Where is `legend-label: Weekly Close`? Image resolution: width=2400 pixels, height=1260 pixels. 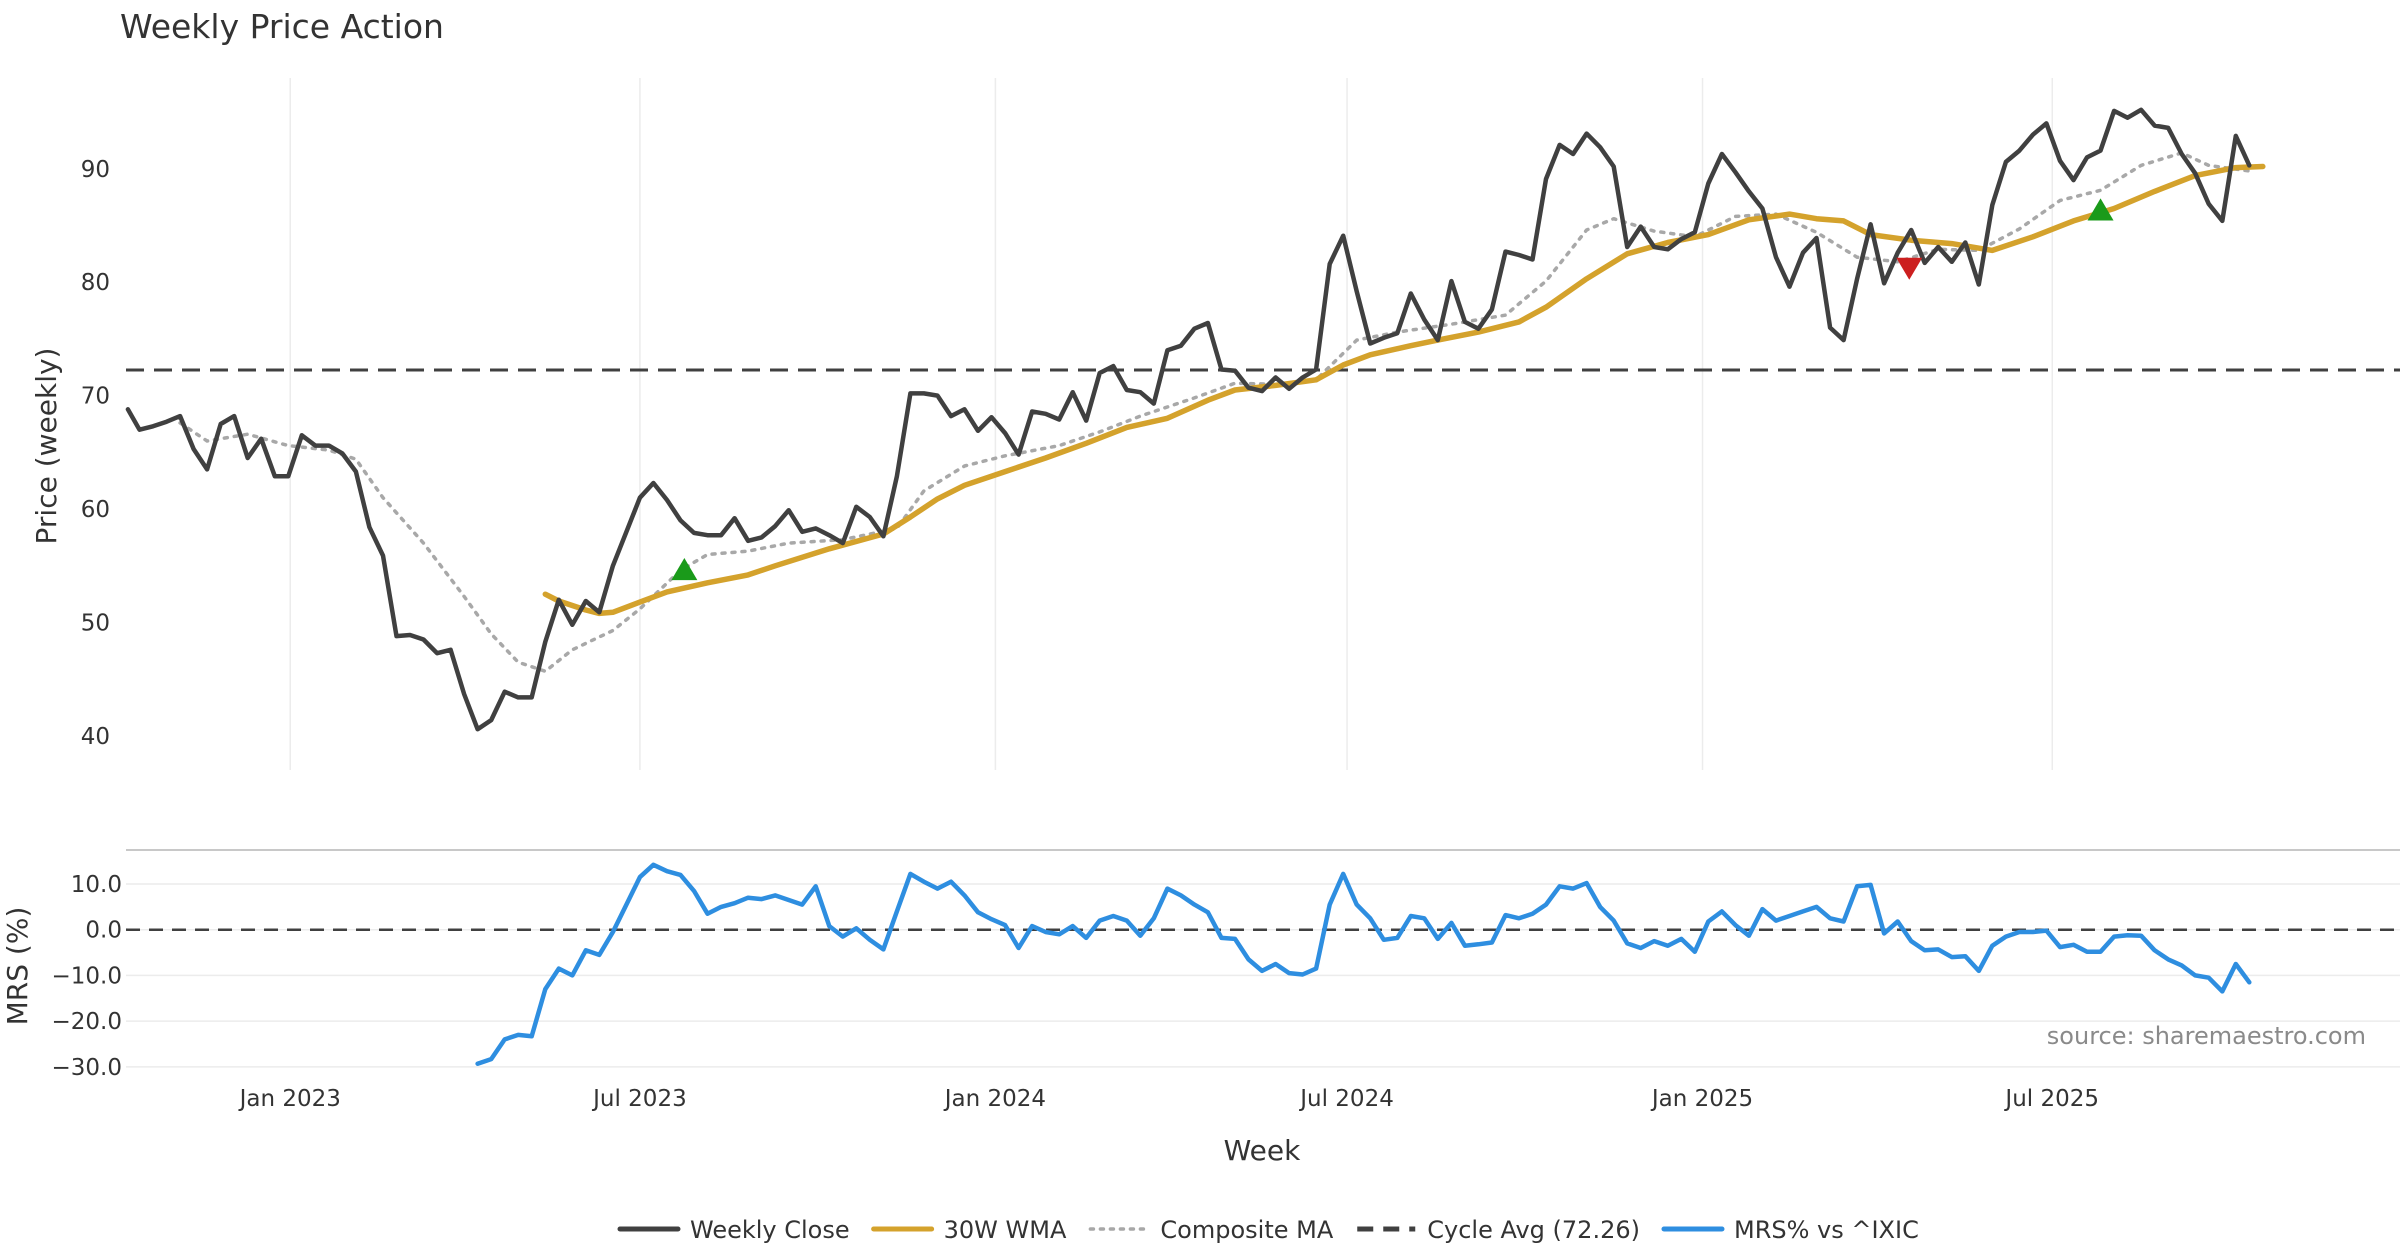 legend-label: Weekly Close is located at coordinates (770, 1230).